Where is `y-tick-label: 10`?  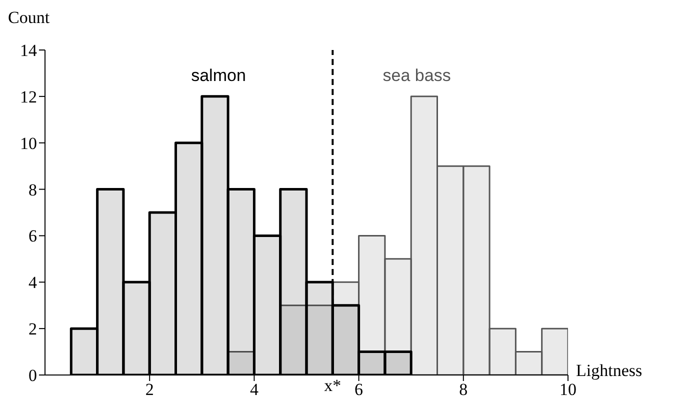
y-tick-label: 10 is located at coordinates (28, 143).